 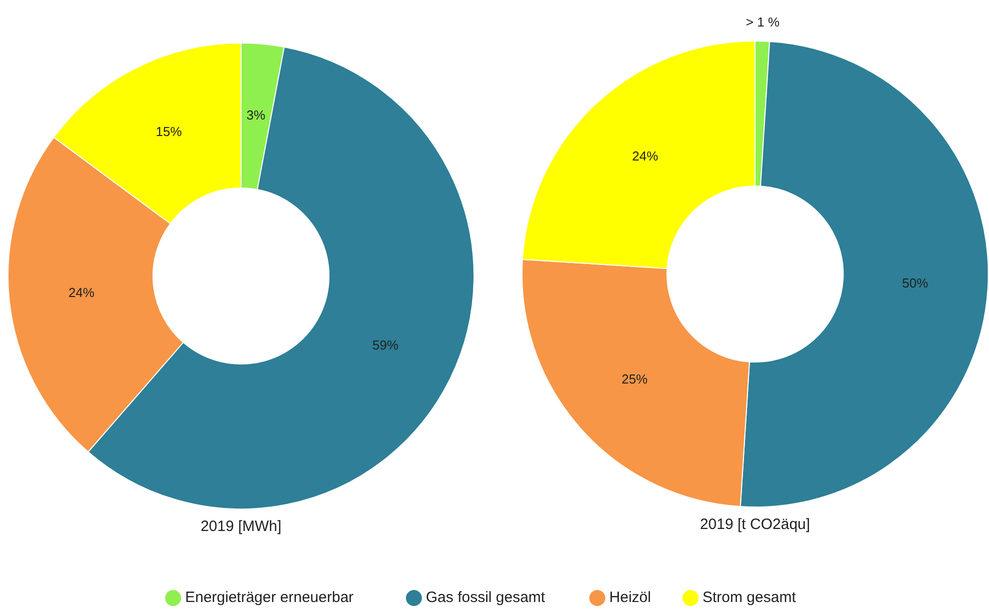 I want to click on legend-label: Energieträger erneuerbar, so click(x=269, y=597).